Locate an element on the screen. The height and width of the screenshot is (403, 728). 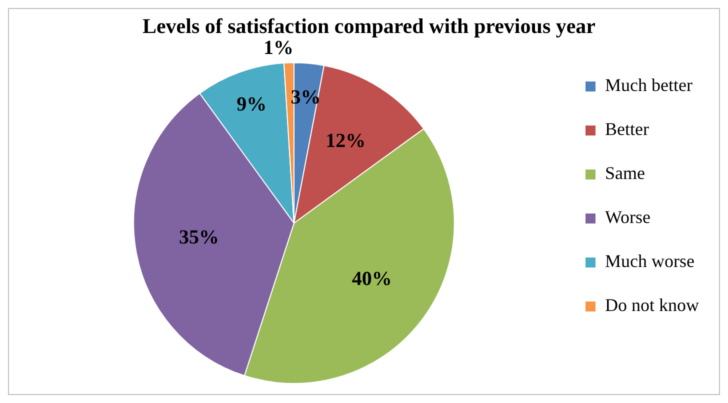
legend-label: Much better is located at coordinates (648, 85).